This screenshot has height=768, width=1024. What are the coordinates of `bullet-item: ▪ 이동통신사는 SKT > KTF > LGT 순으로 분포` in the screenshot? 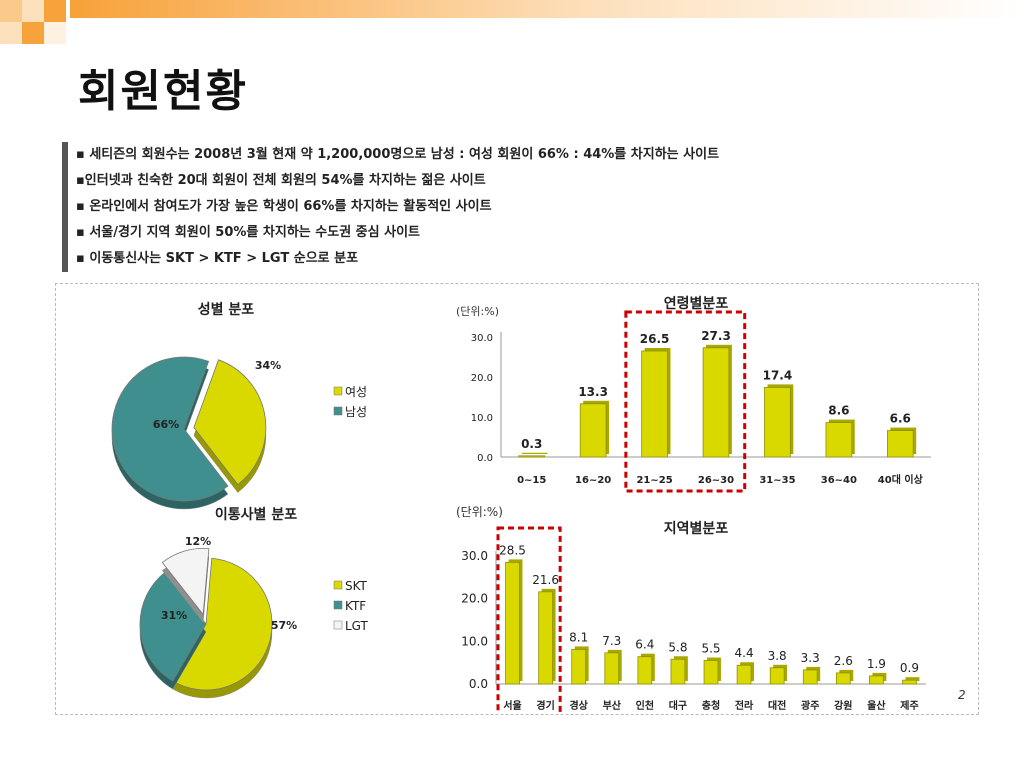 It's located at (217, 258).